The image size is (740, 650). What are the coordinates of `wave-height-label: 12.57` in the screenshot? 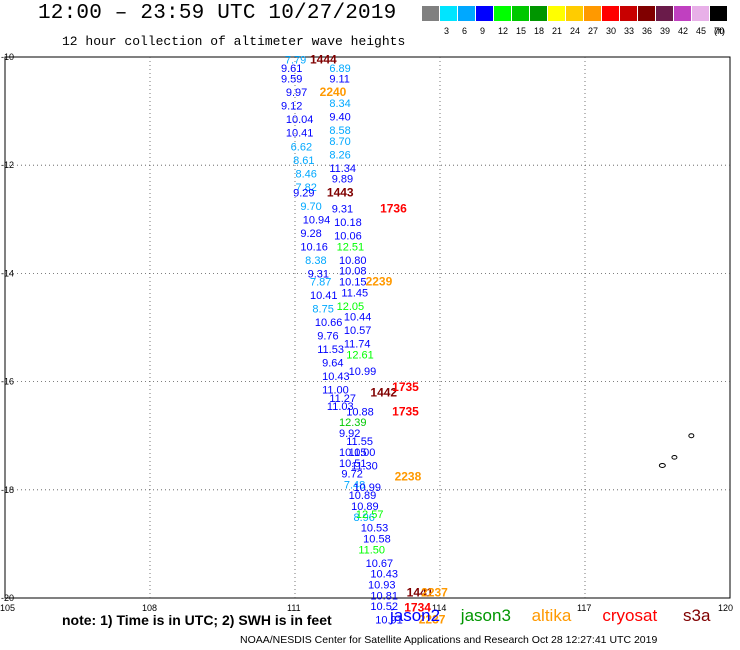 It's located at (370, 515).